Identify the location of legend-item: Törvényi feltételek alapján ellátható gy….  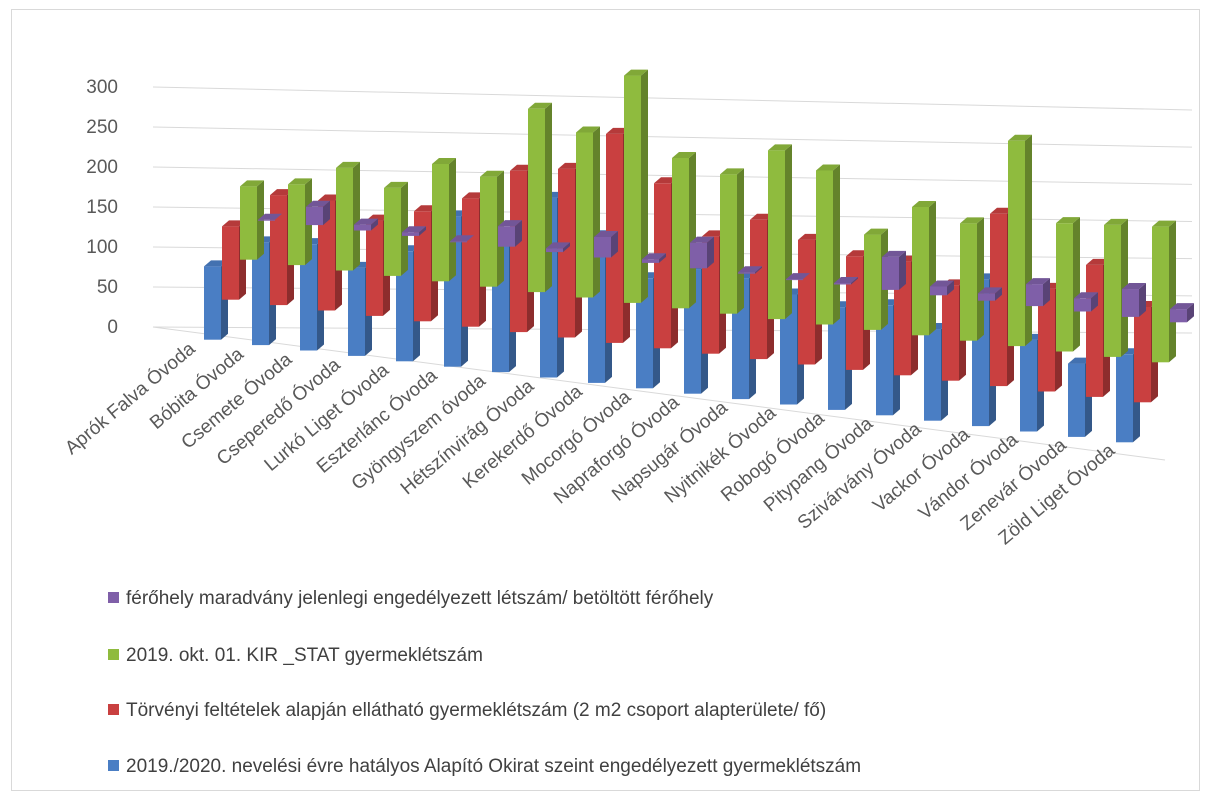
(628, 711).